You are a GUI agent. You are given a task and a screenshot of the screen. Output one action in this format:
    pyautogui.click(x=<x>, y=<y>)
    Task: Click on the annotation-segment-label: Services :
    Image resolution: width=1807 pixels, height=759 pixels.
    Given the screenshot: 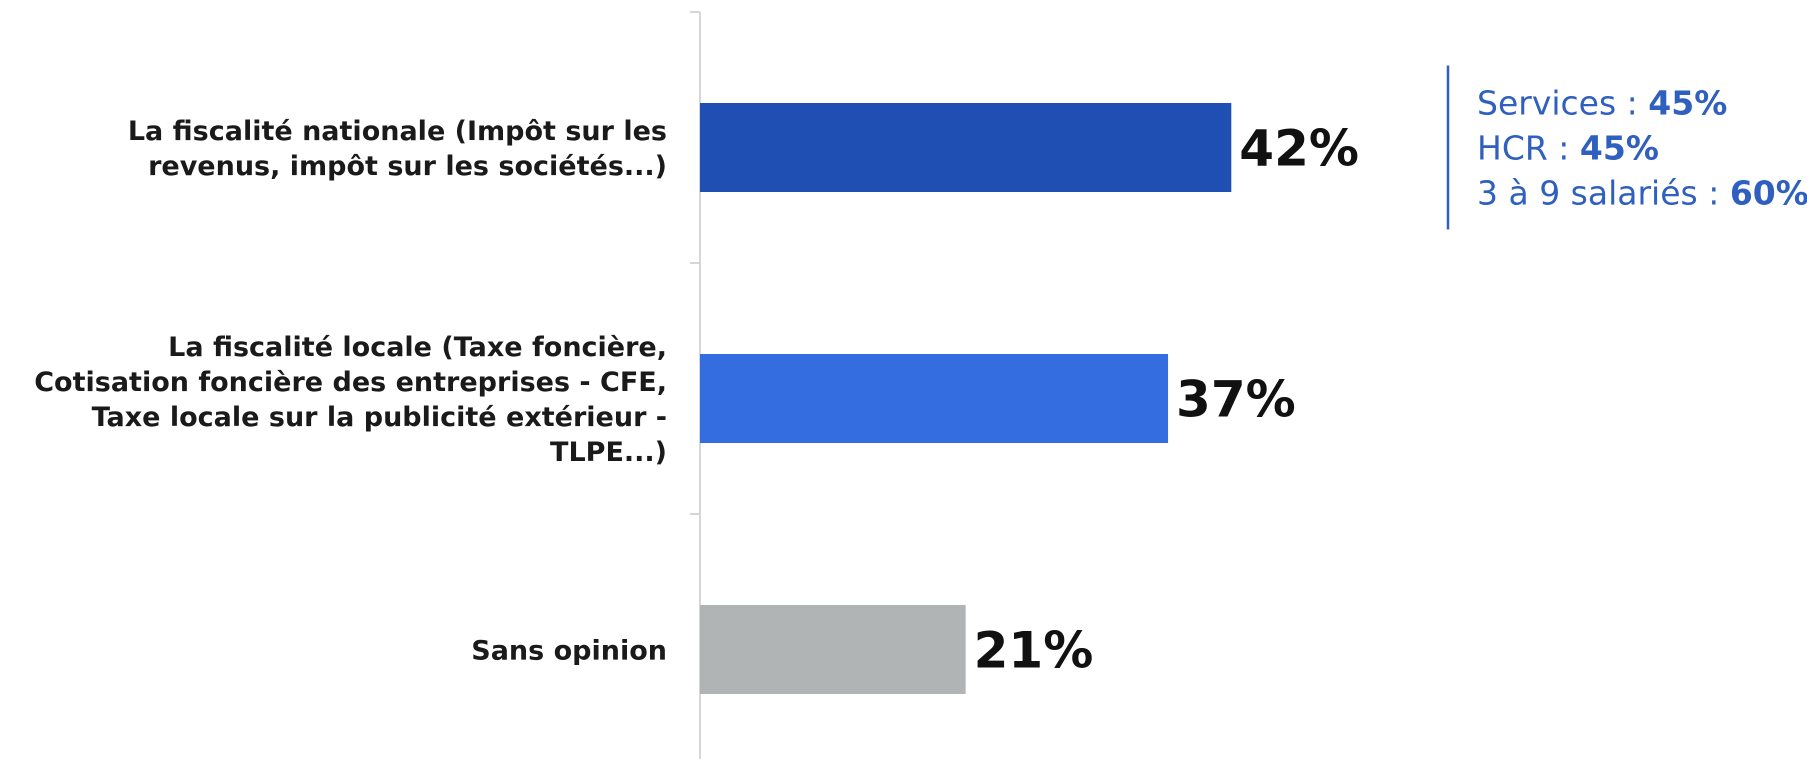 What is the action you would take?
    pyautogui.click(x=1562, y=103)
    